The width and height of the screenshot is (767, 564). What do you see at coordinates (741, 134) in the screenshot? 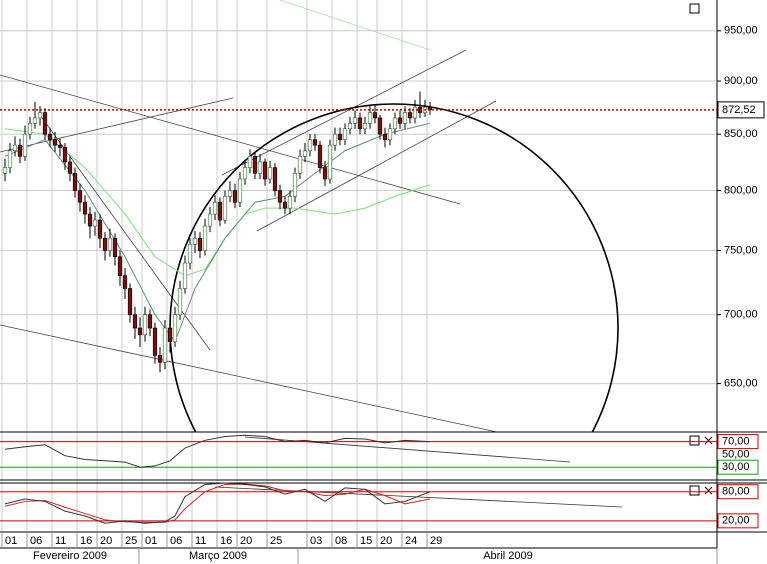
I see `y-tick-label: 850,00` at bounding box center [741, 134].